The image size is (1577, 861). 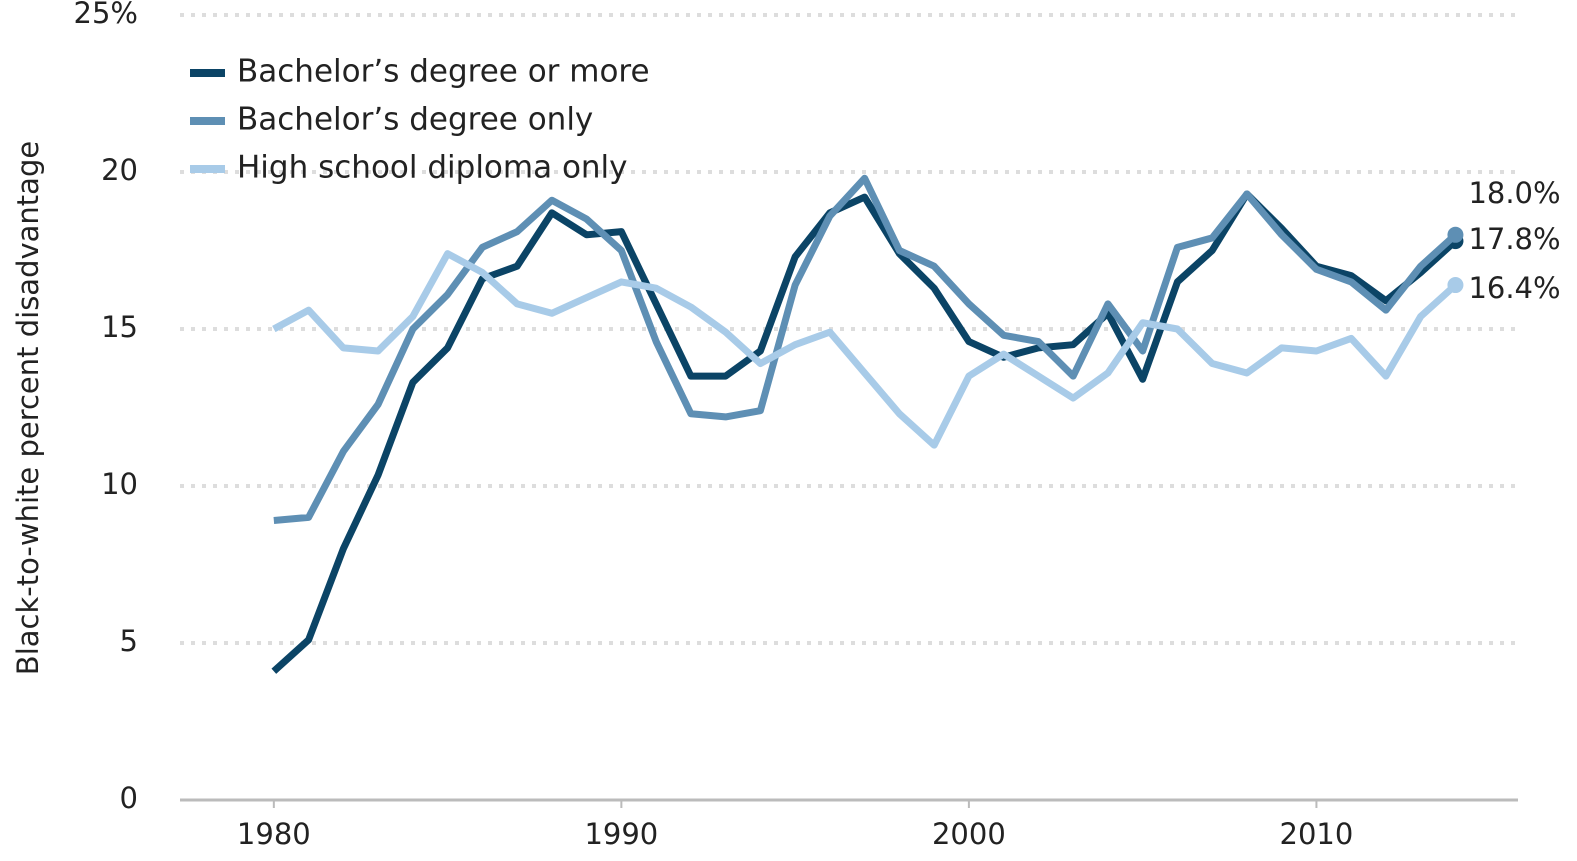 I want to click on x-tick-label: 1990, so click(x=621, y=834).